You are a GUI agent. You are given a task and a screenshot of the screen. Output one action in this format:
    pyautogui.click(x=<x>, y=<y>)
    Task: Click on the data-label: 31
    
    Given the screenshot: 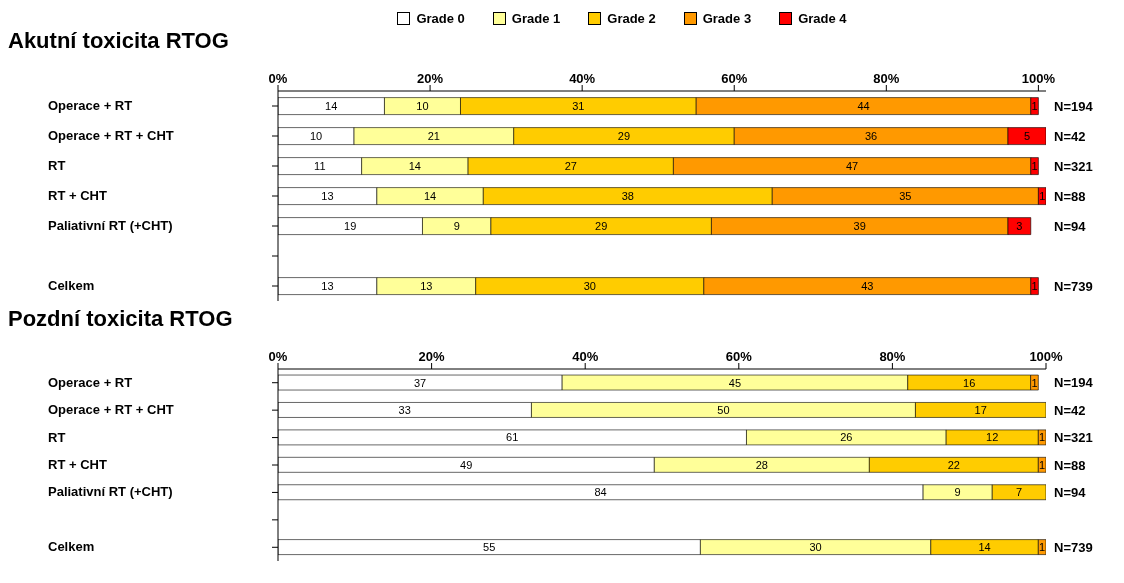 What is the action you would take?
    pyautogui.click(x=578, y=106)
    